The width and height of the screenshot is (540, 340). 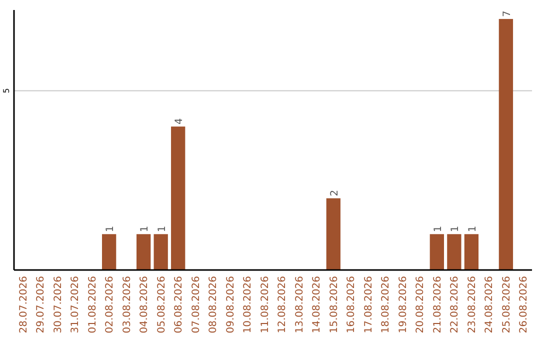 I want to click on x-tick-label: 15.08.2026, so click(x=334, y=305).